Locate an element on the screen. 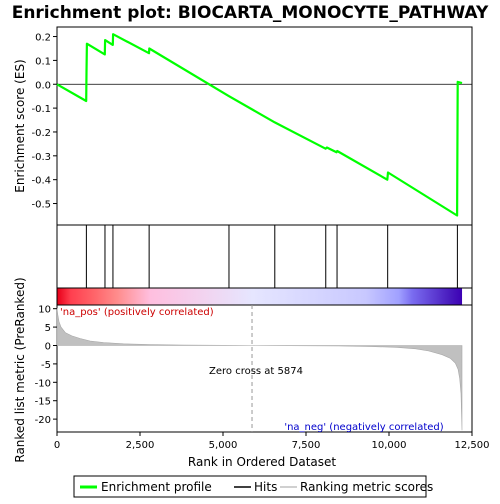  color-bar-fill is located at coordinates (260, 296).